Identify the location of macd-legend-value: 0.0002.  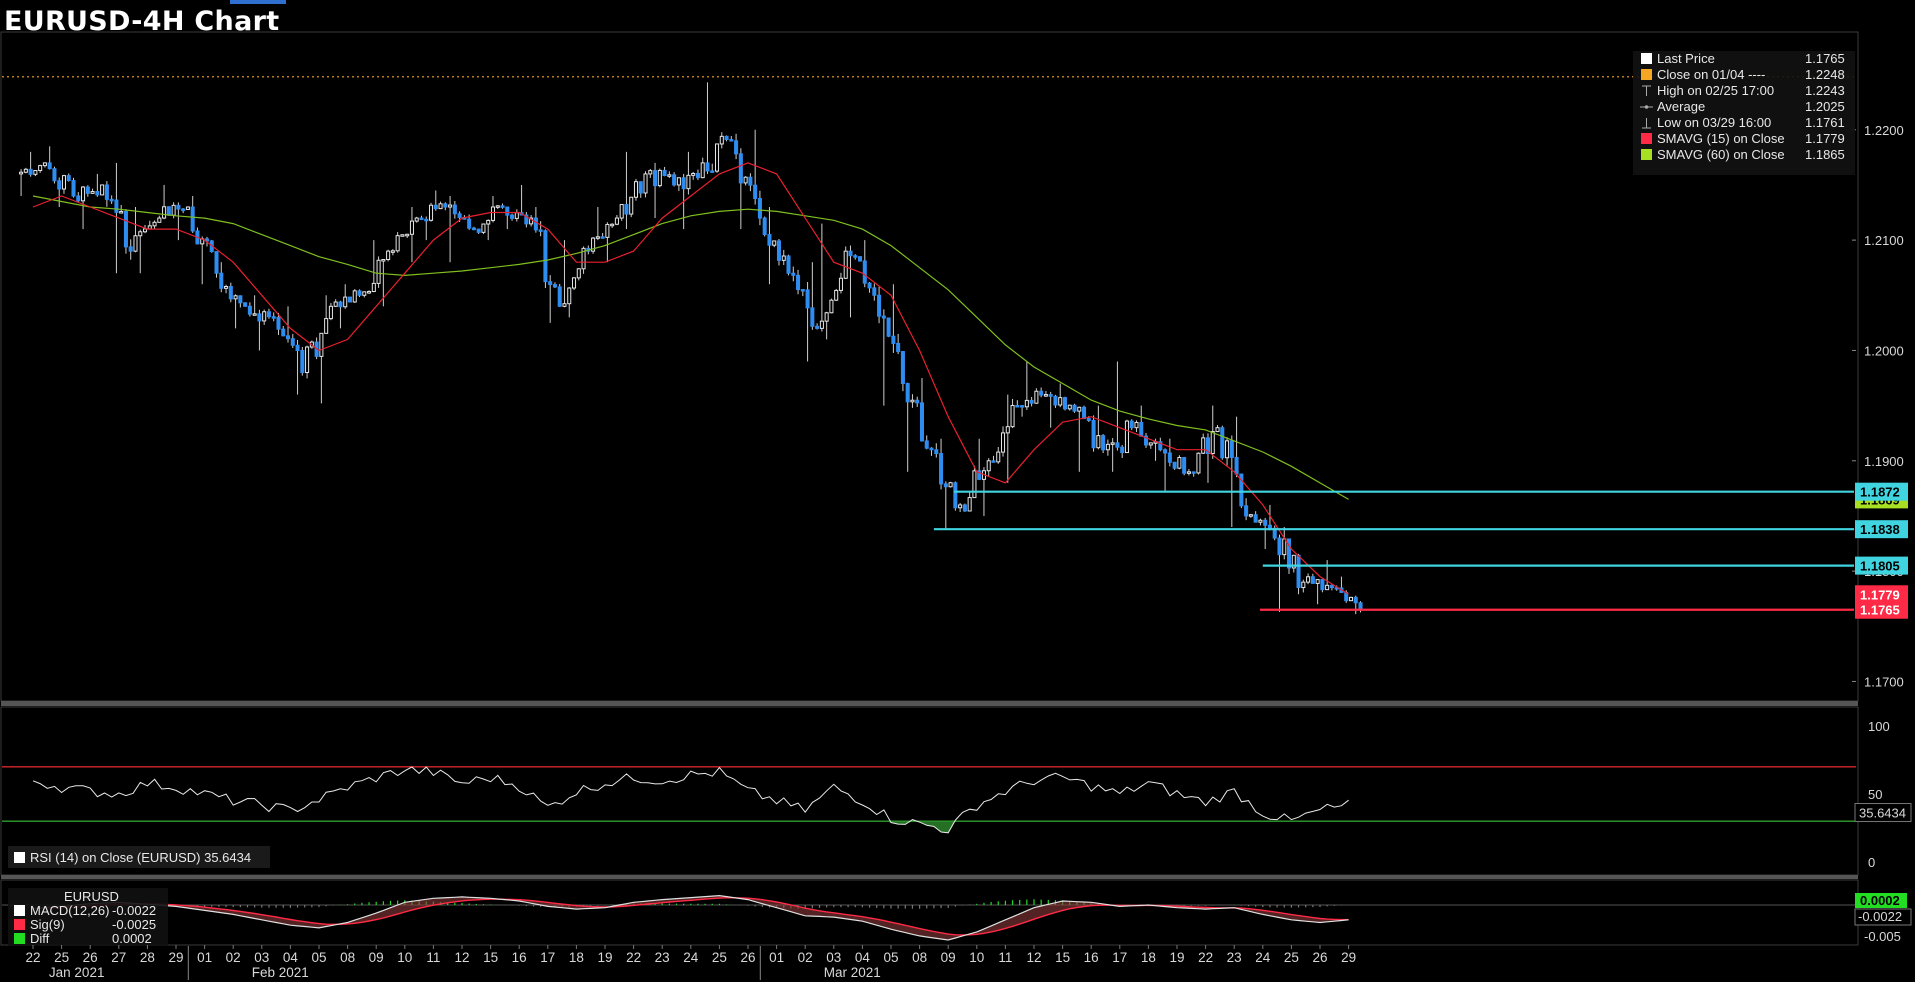
(132, 938).